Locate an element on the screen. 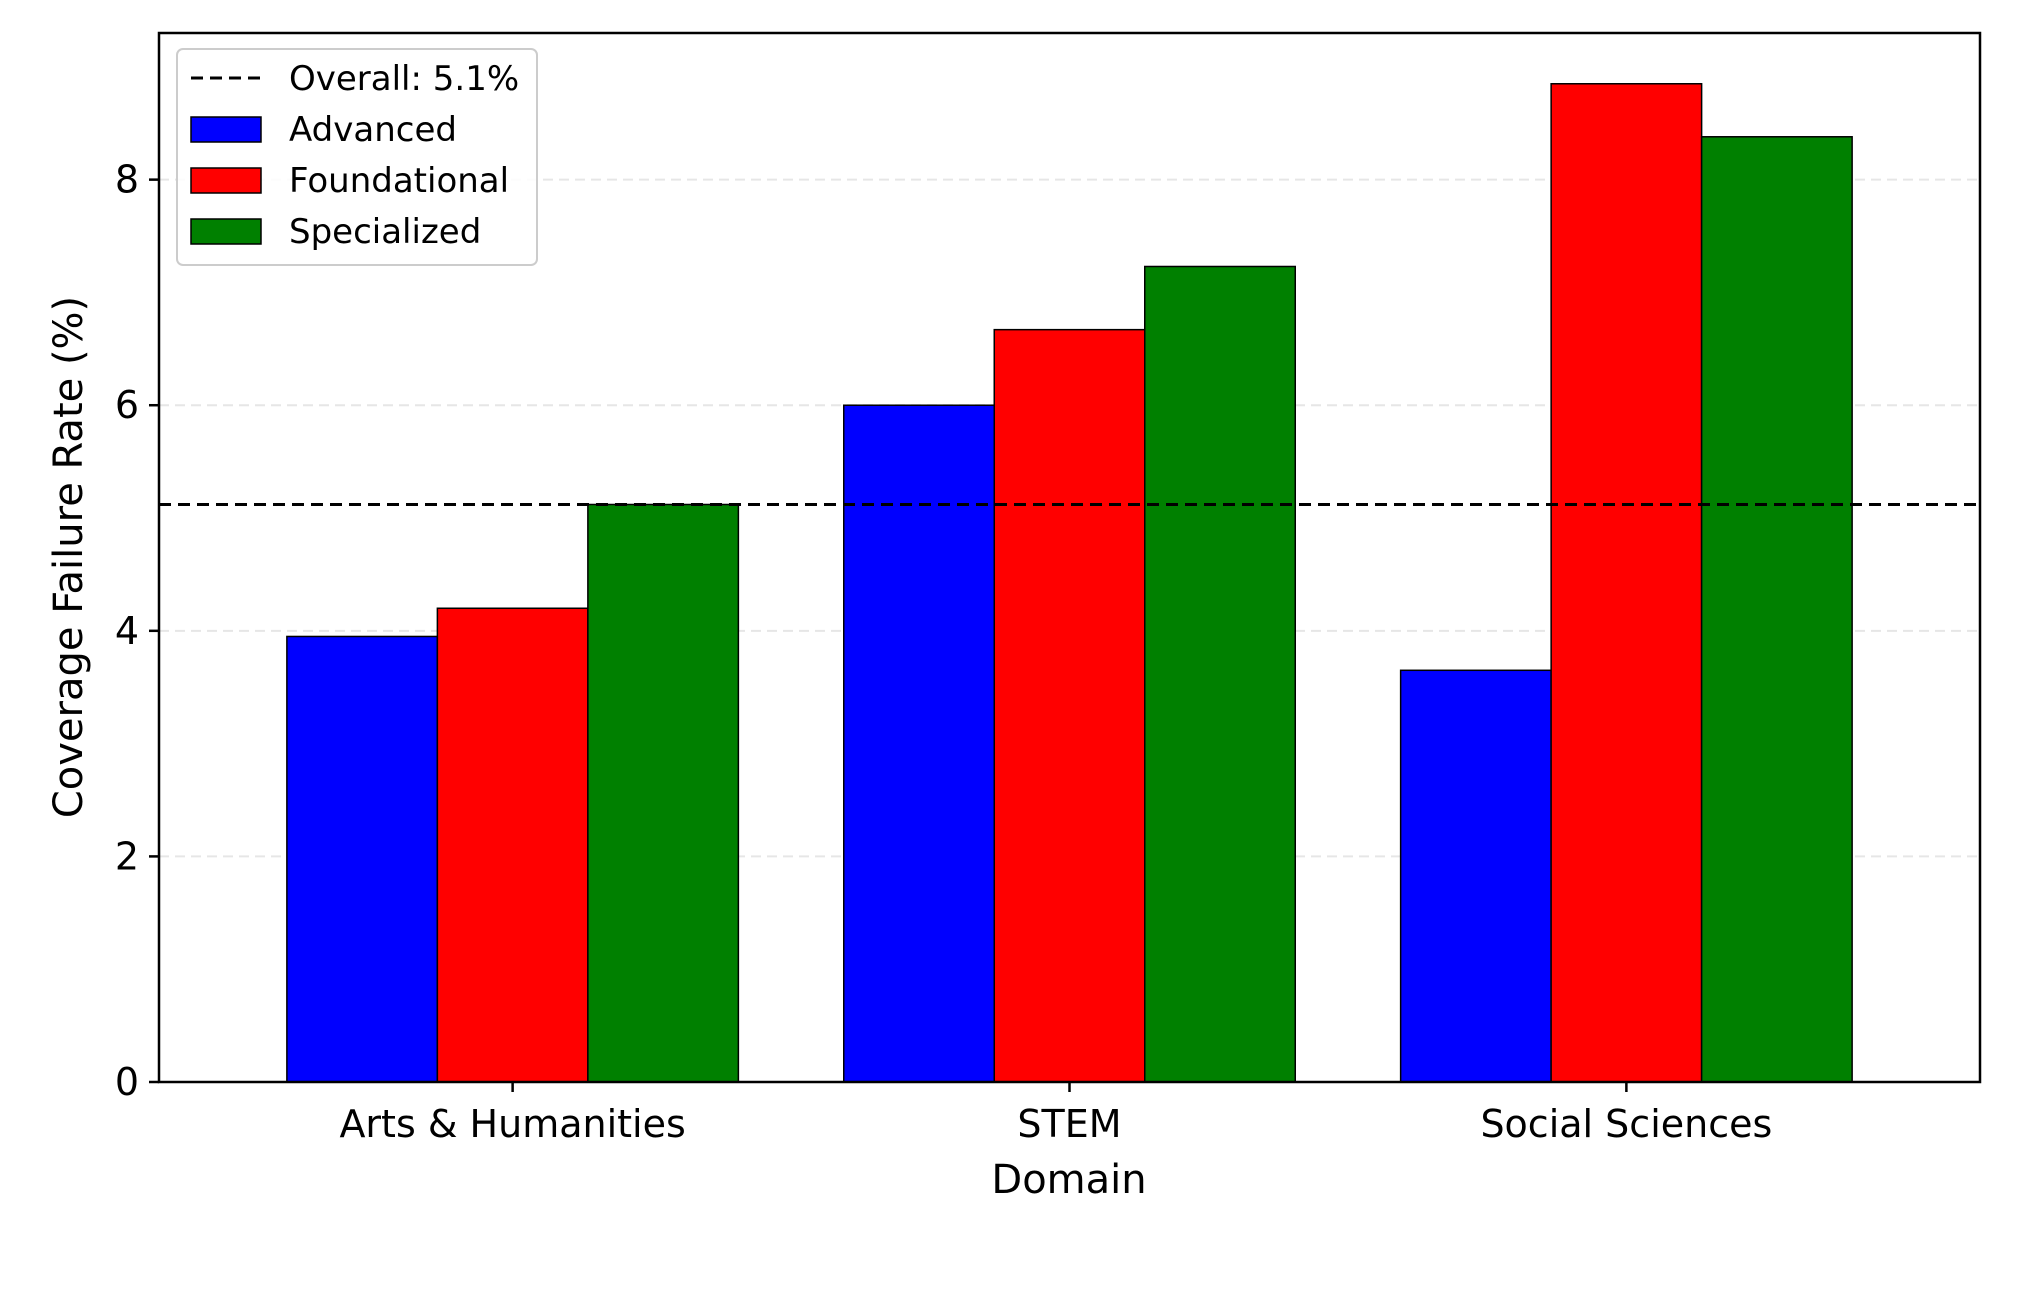 The width and height of the screenshot is (2025, 1309). x-axis-label: Domain is located at coordinates (1068, 1180).